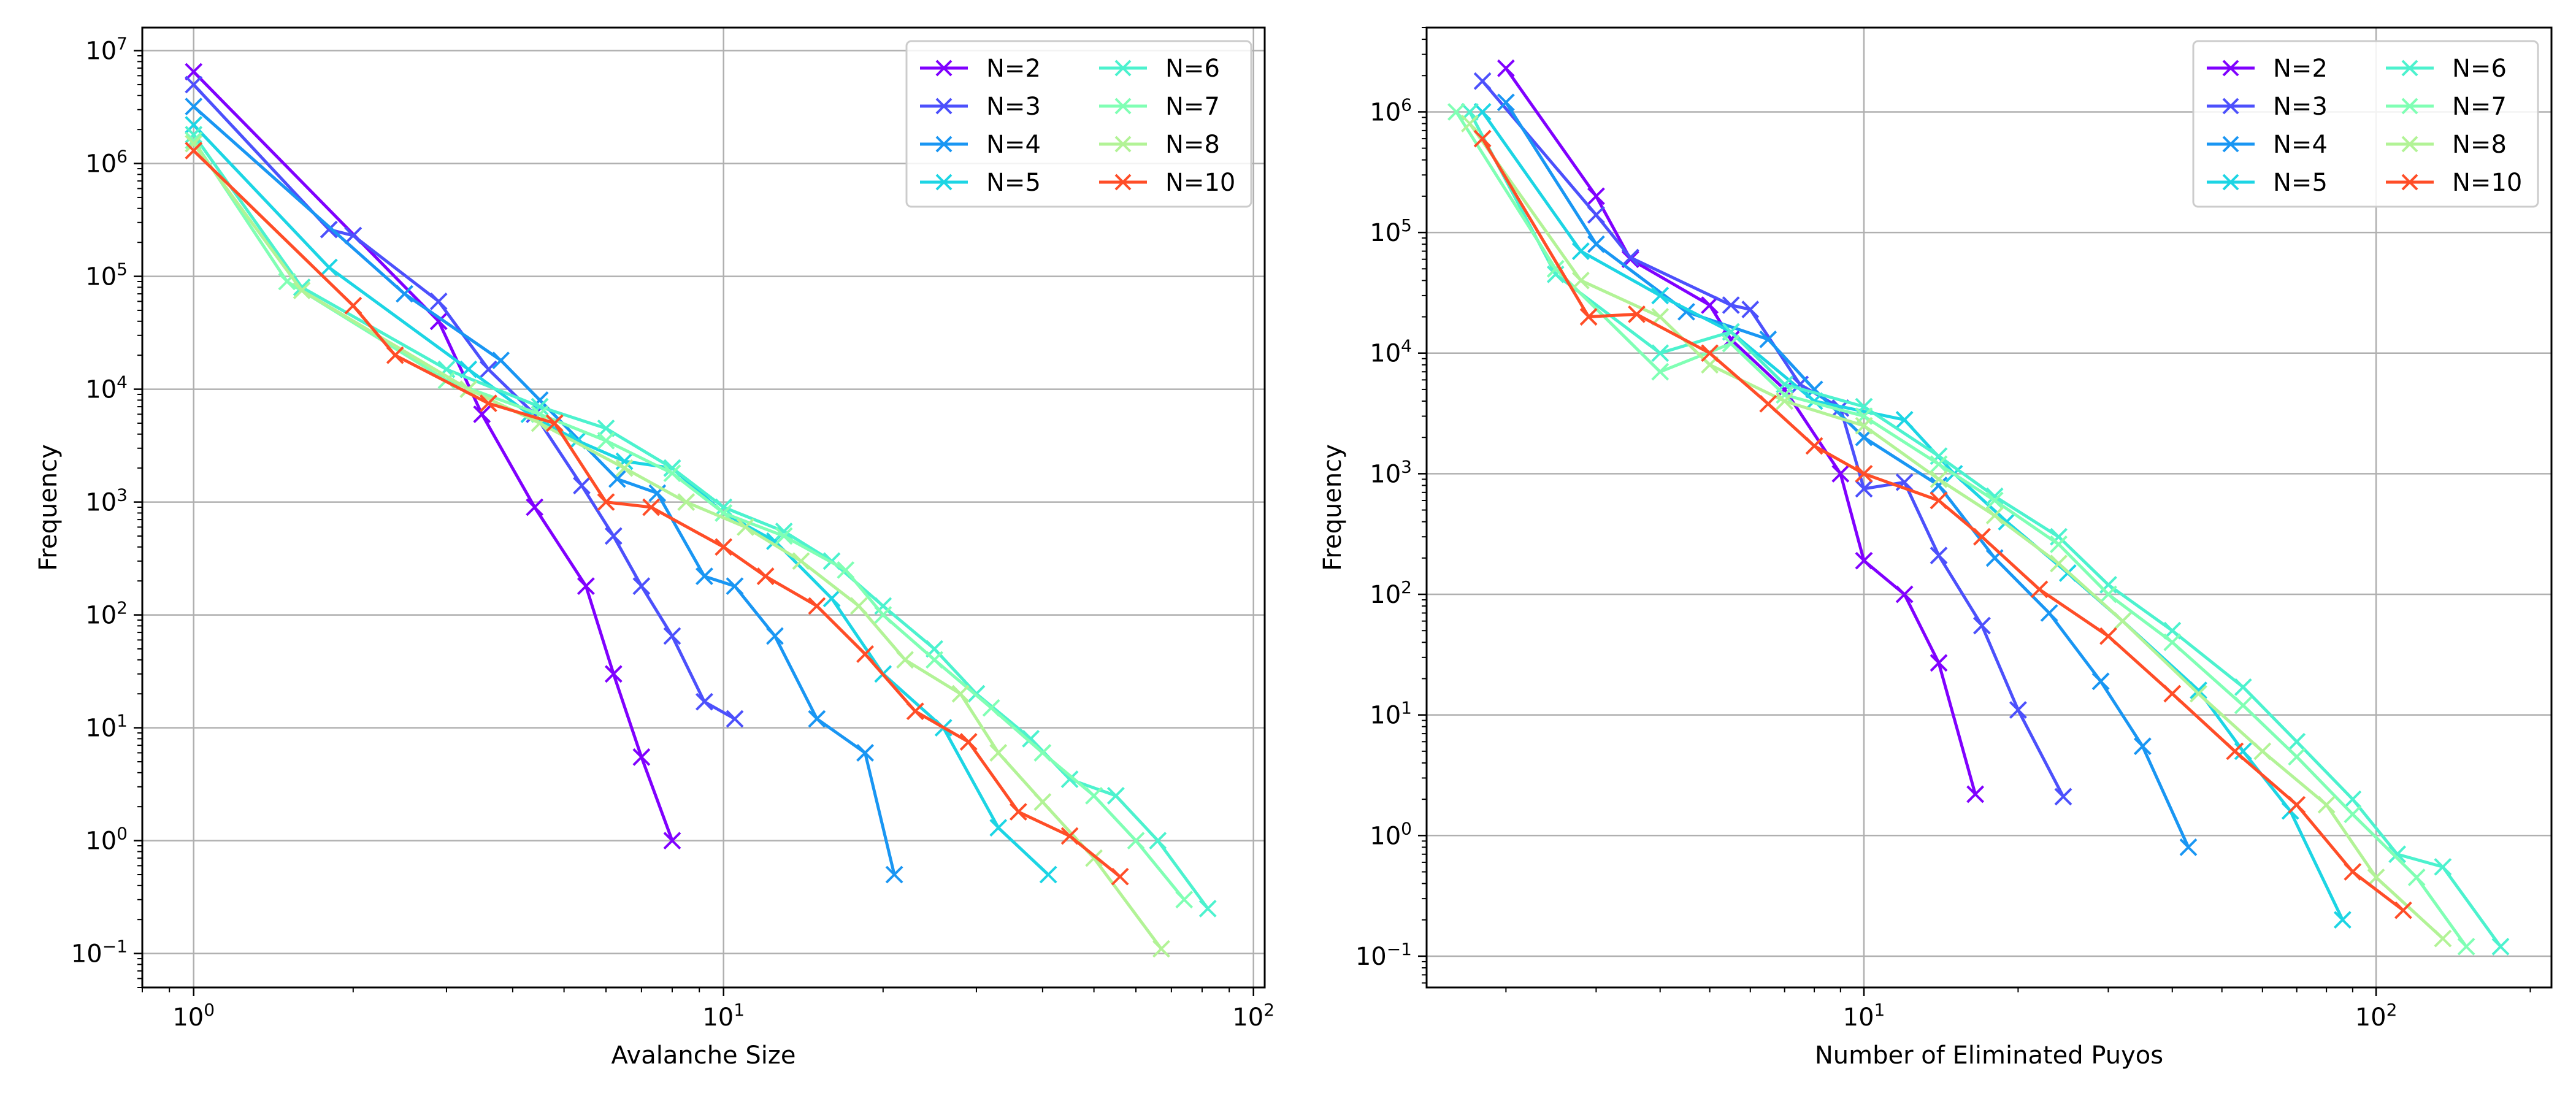 This screenshot has height=1104, width=2576. I want to click on legend-item: N=6, so click(1159, 69).